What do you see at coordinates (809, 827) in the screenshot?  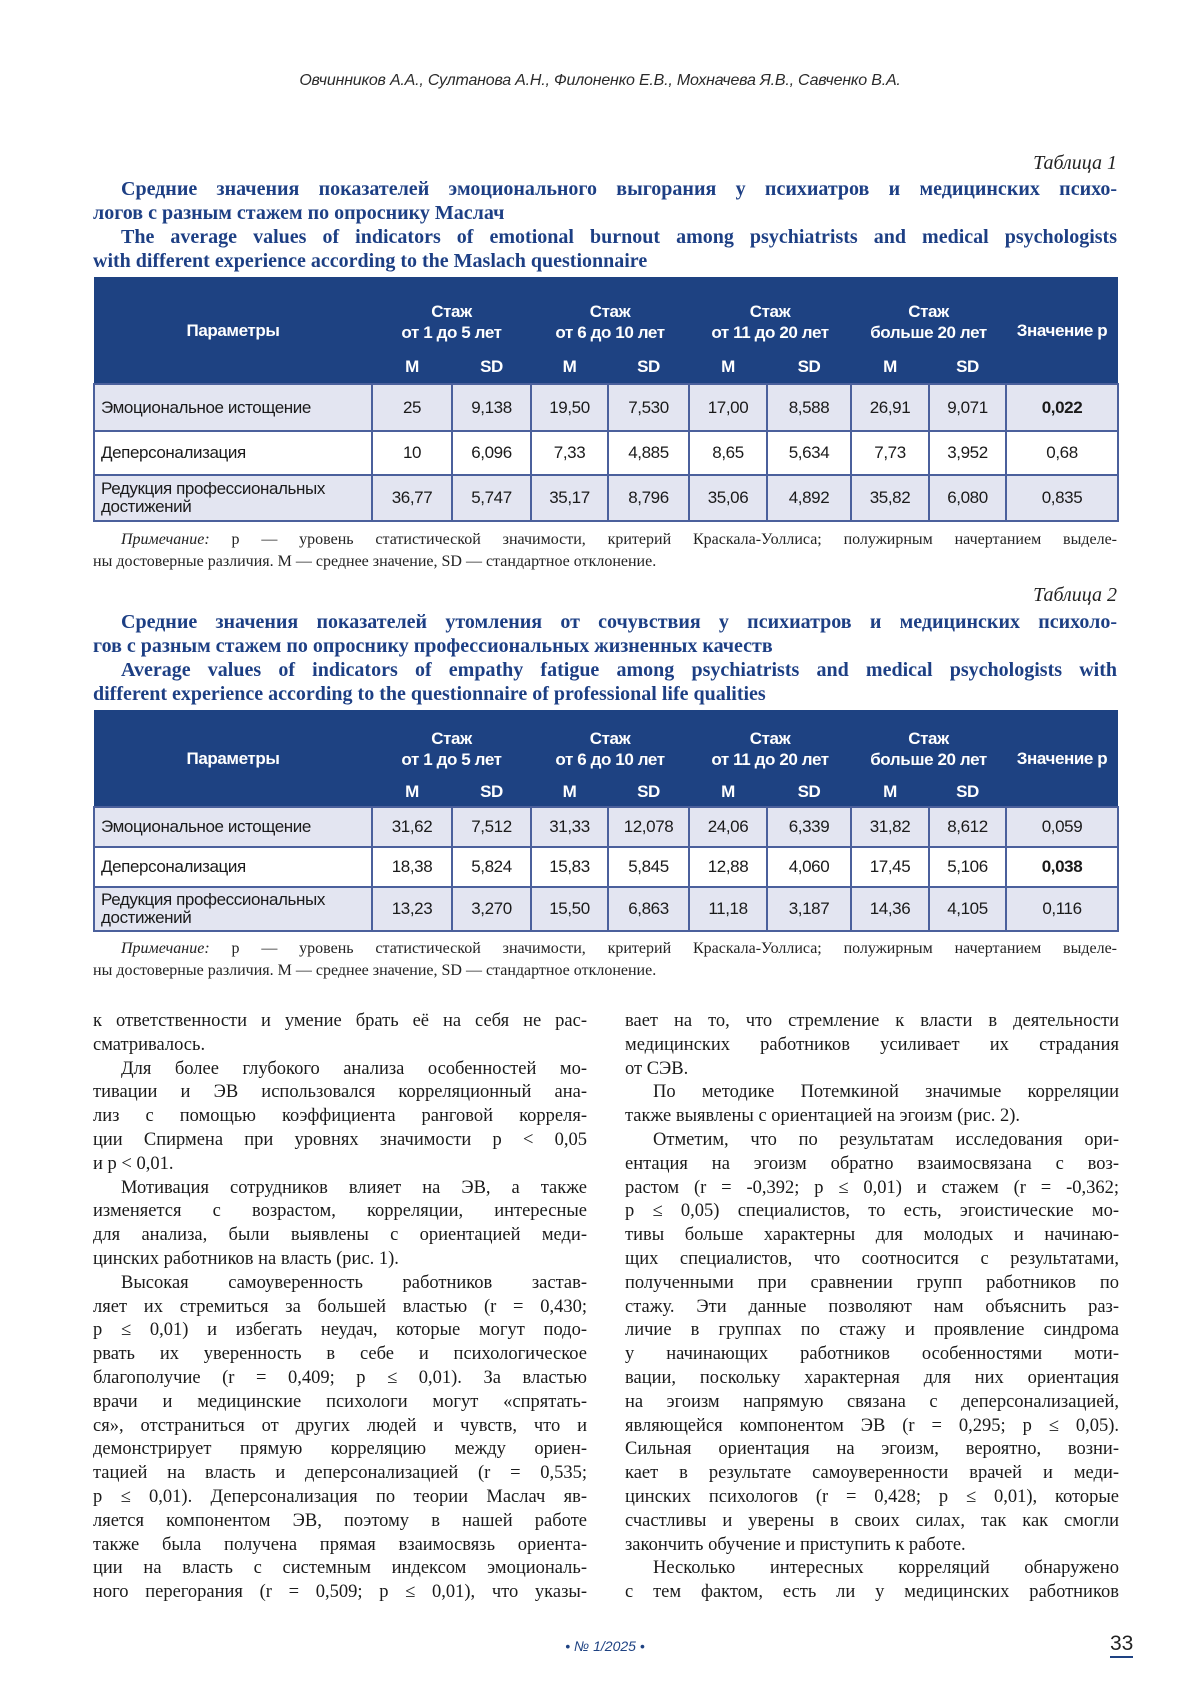 I see `cell-sd: 6,339` at bounding box center [809, 827].